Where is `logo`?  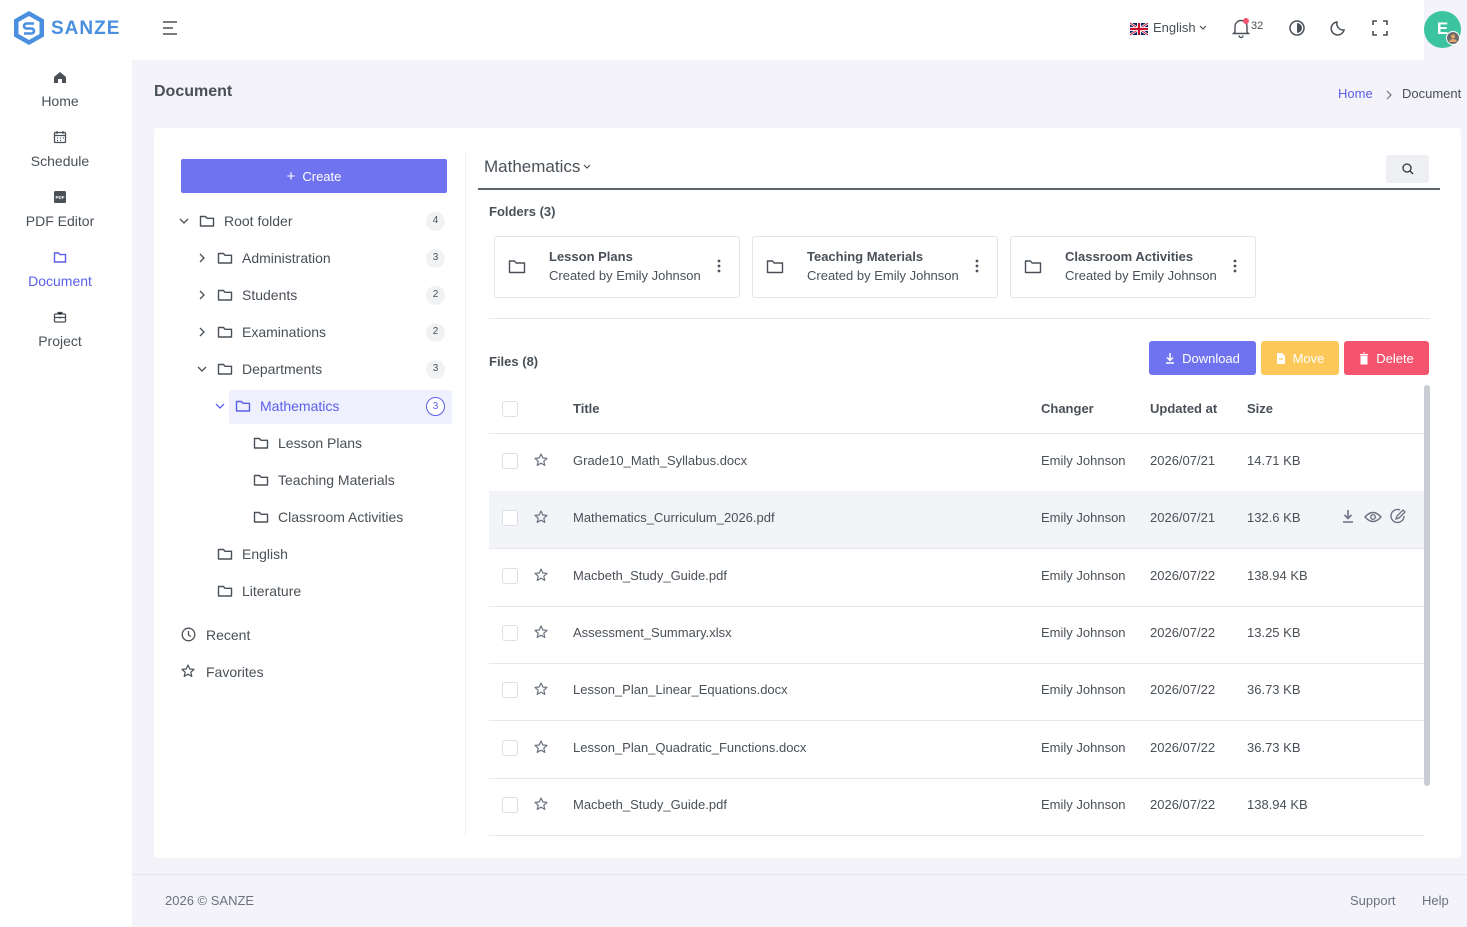
logo is located at coordinates (29, 28).